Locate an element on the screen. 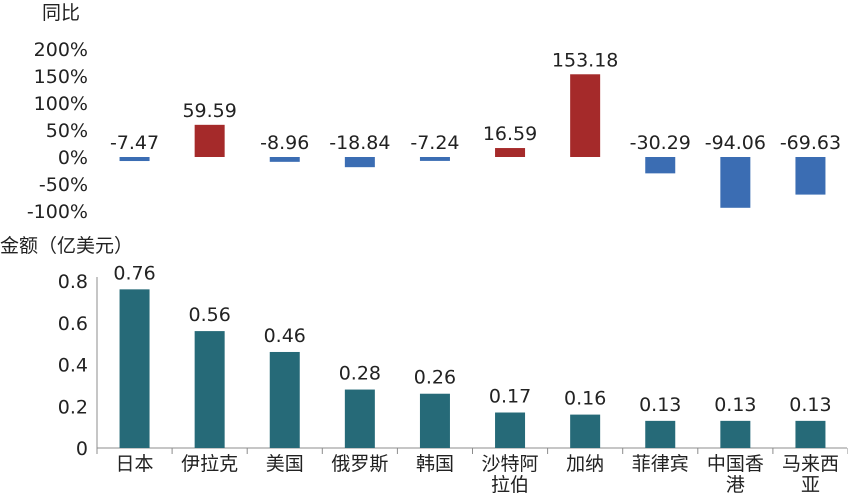 Image resolution: width=848 pixels, height=493 pixels. category-label: 加纳 is located at coordinates (585, 464).